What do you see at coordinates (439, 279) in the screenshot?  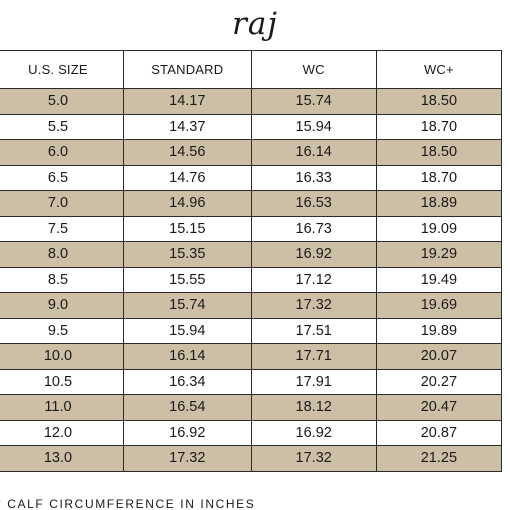 I see `cell-wc-plus: 19.49` at bounding box center [439, 279].